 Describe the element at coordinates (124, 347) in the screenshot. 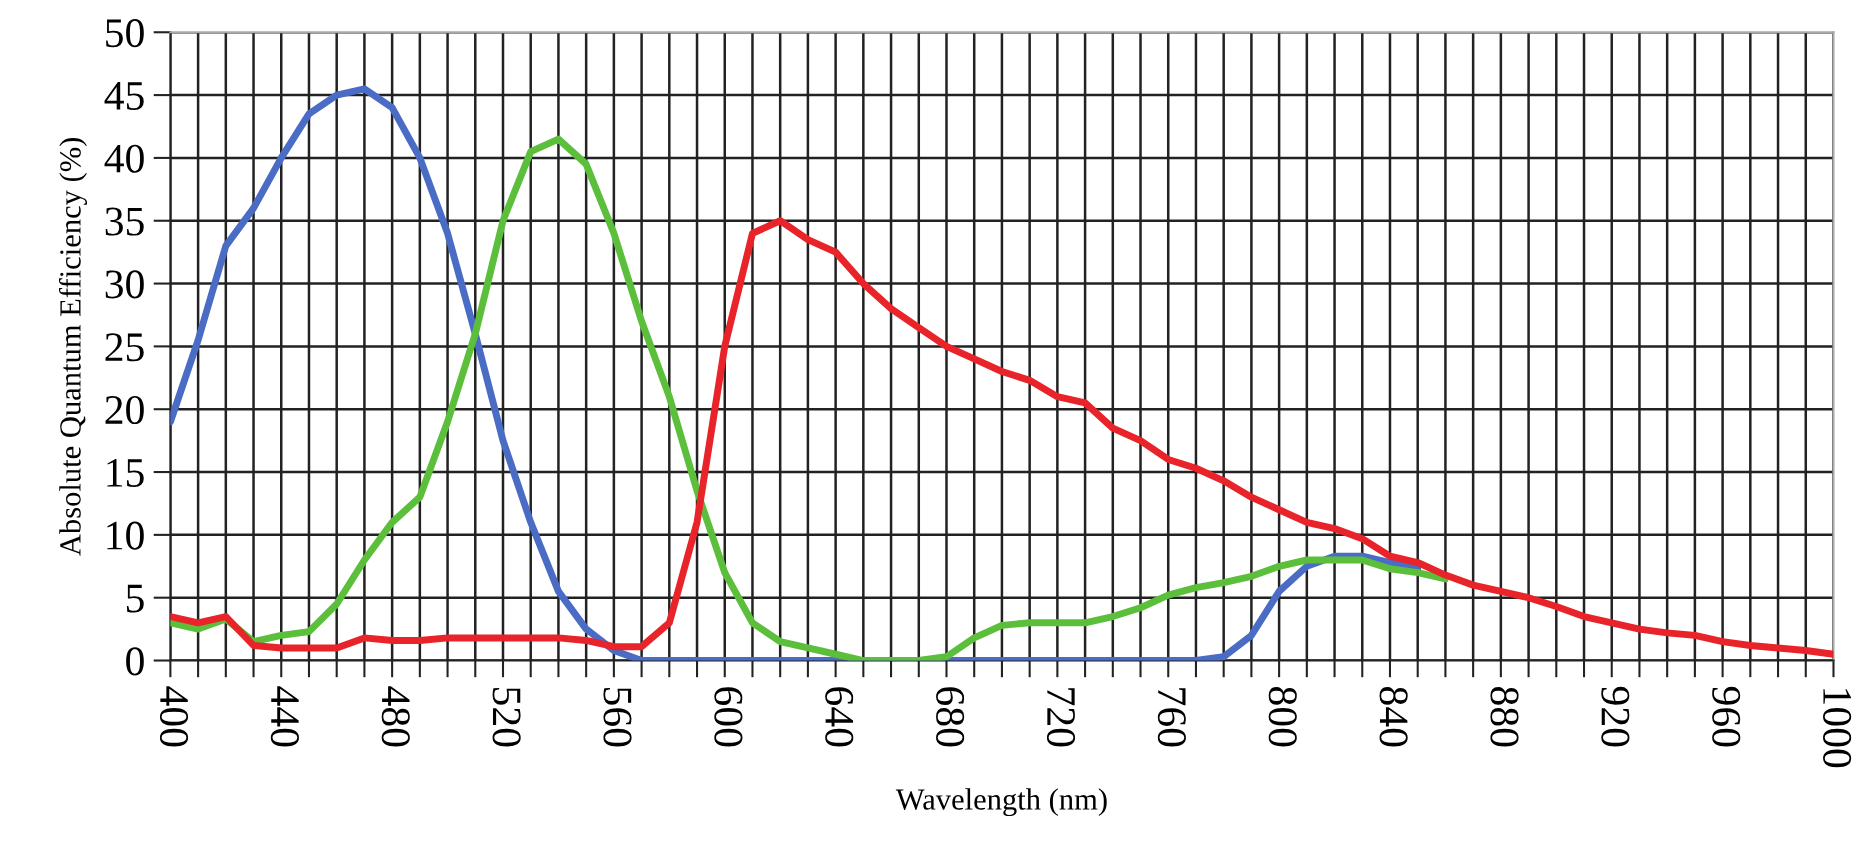

I see `y-tick-label: 25` at that location.